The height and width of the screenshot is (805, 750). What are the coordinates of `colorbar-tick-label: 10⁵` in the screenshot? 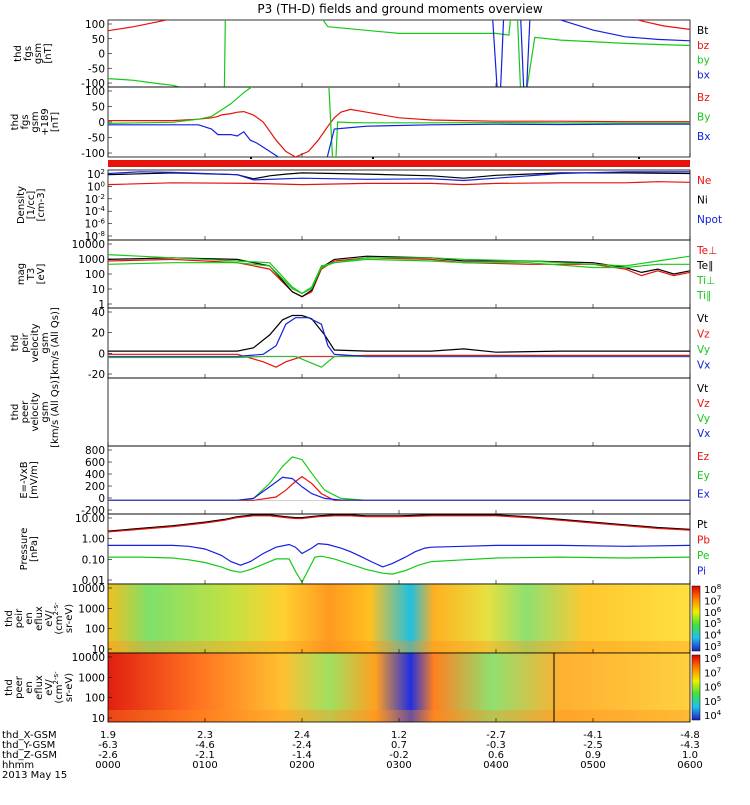 It's located at (712, 701).